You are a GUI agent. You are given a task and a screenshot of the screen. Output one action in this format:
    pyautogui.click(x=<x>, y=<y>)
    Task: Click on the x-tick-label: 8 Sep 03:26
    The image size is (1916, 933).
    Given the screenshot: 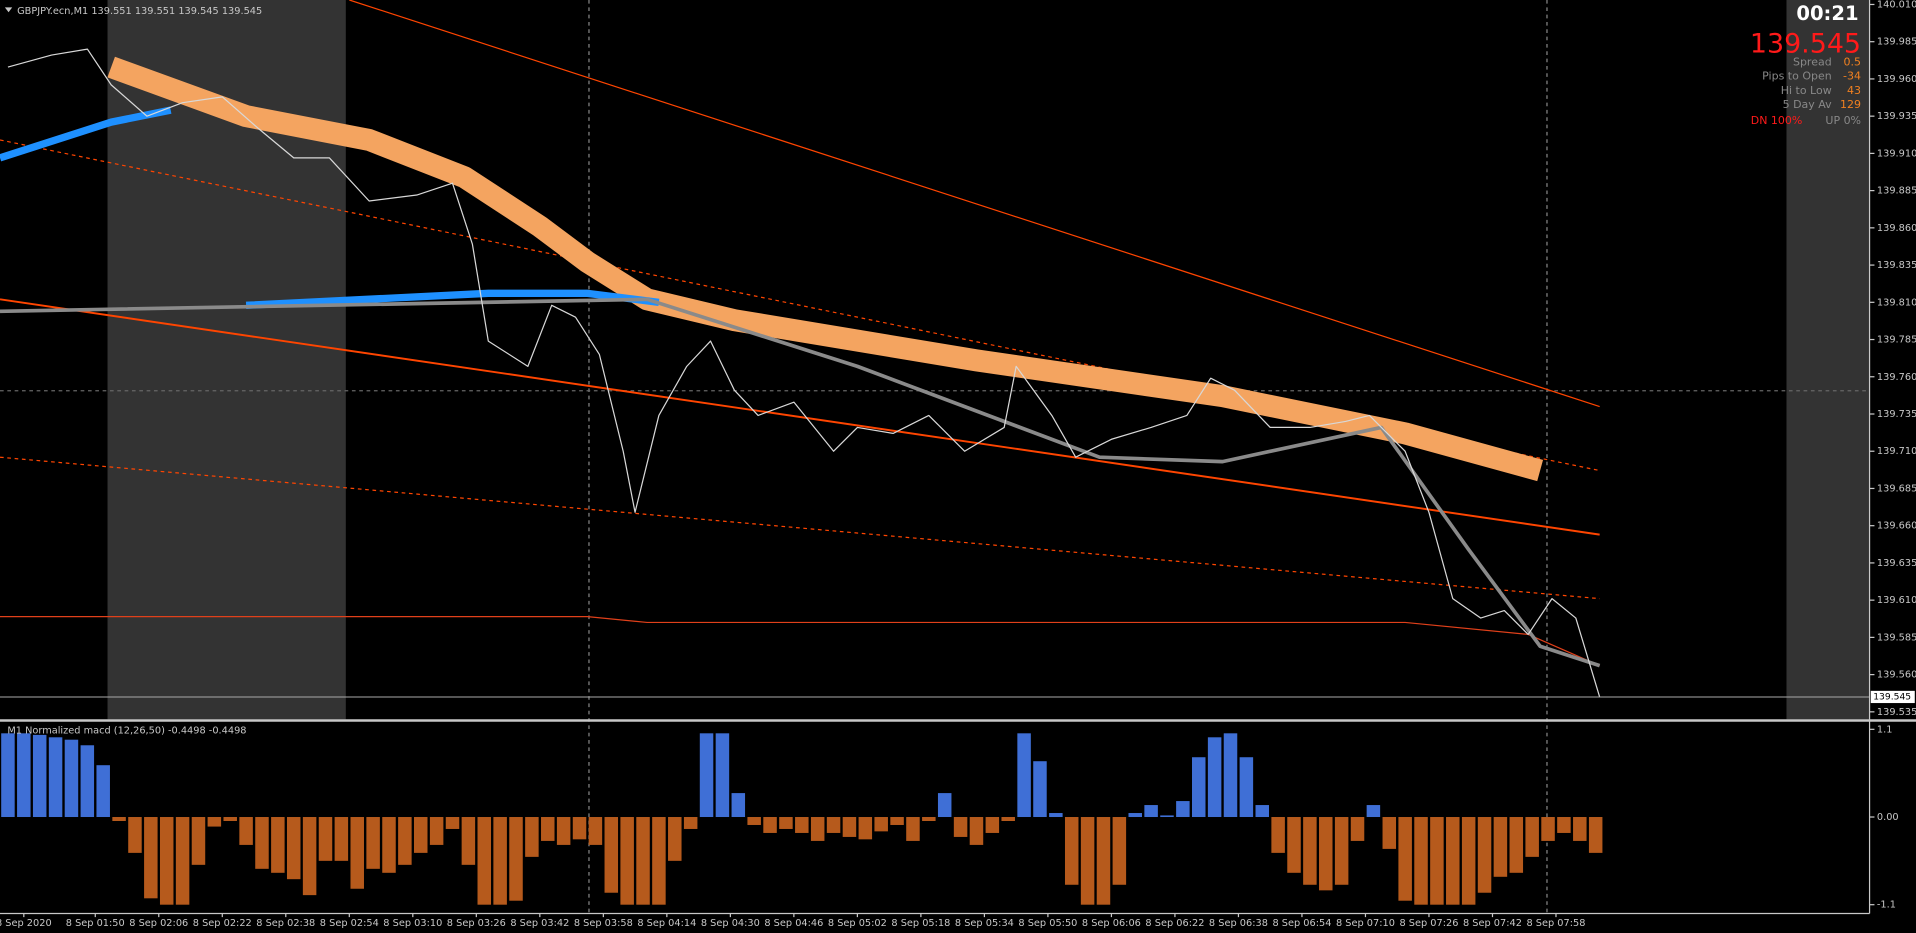 What is the action you would take?
    pyautogui.click(x=476, y=923)
    